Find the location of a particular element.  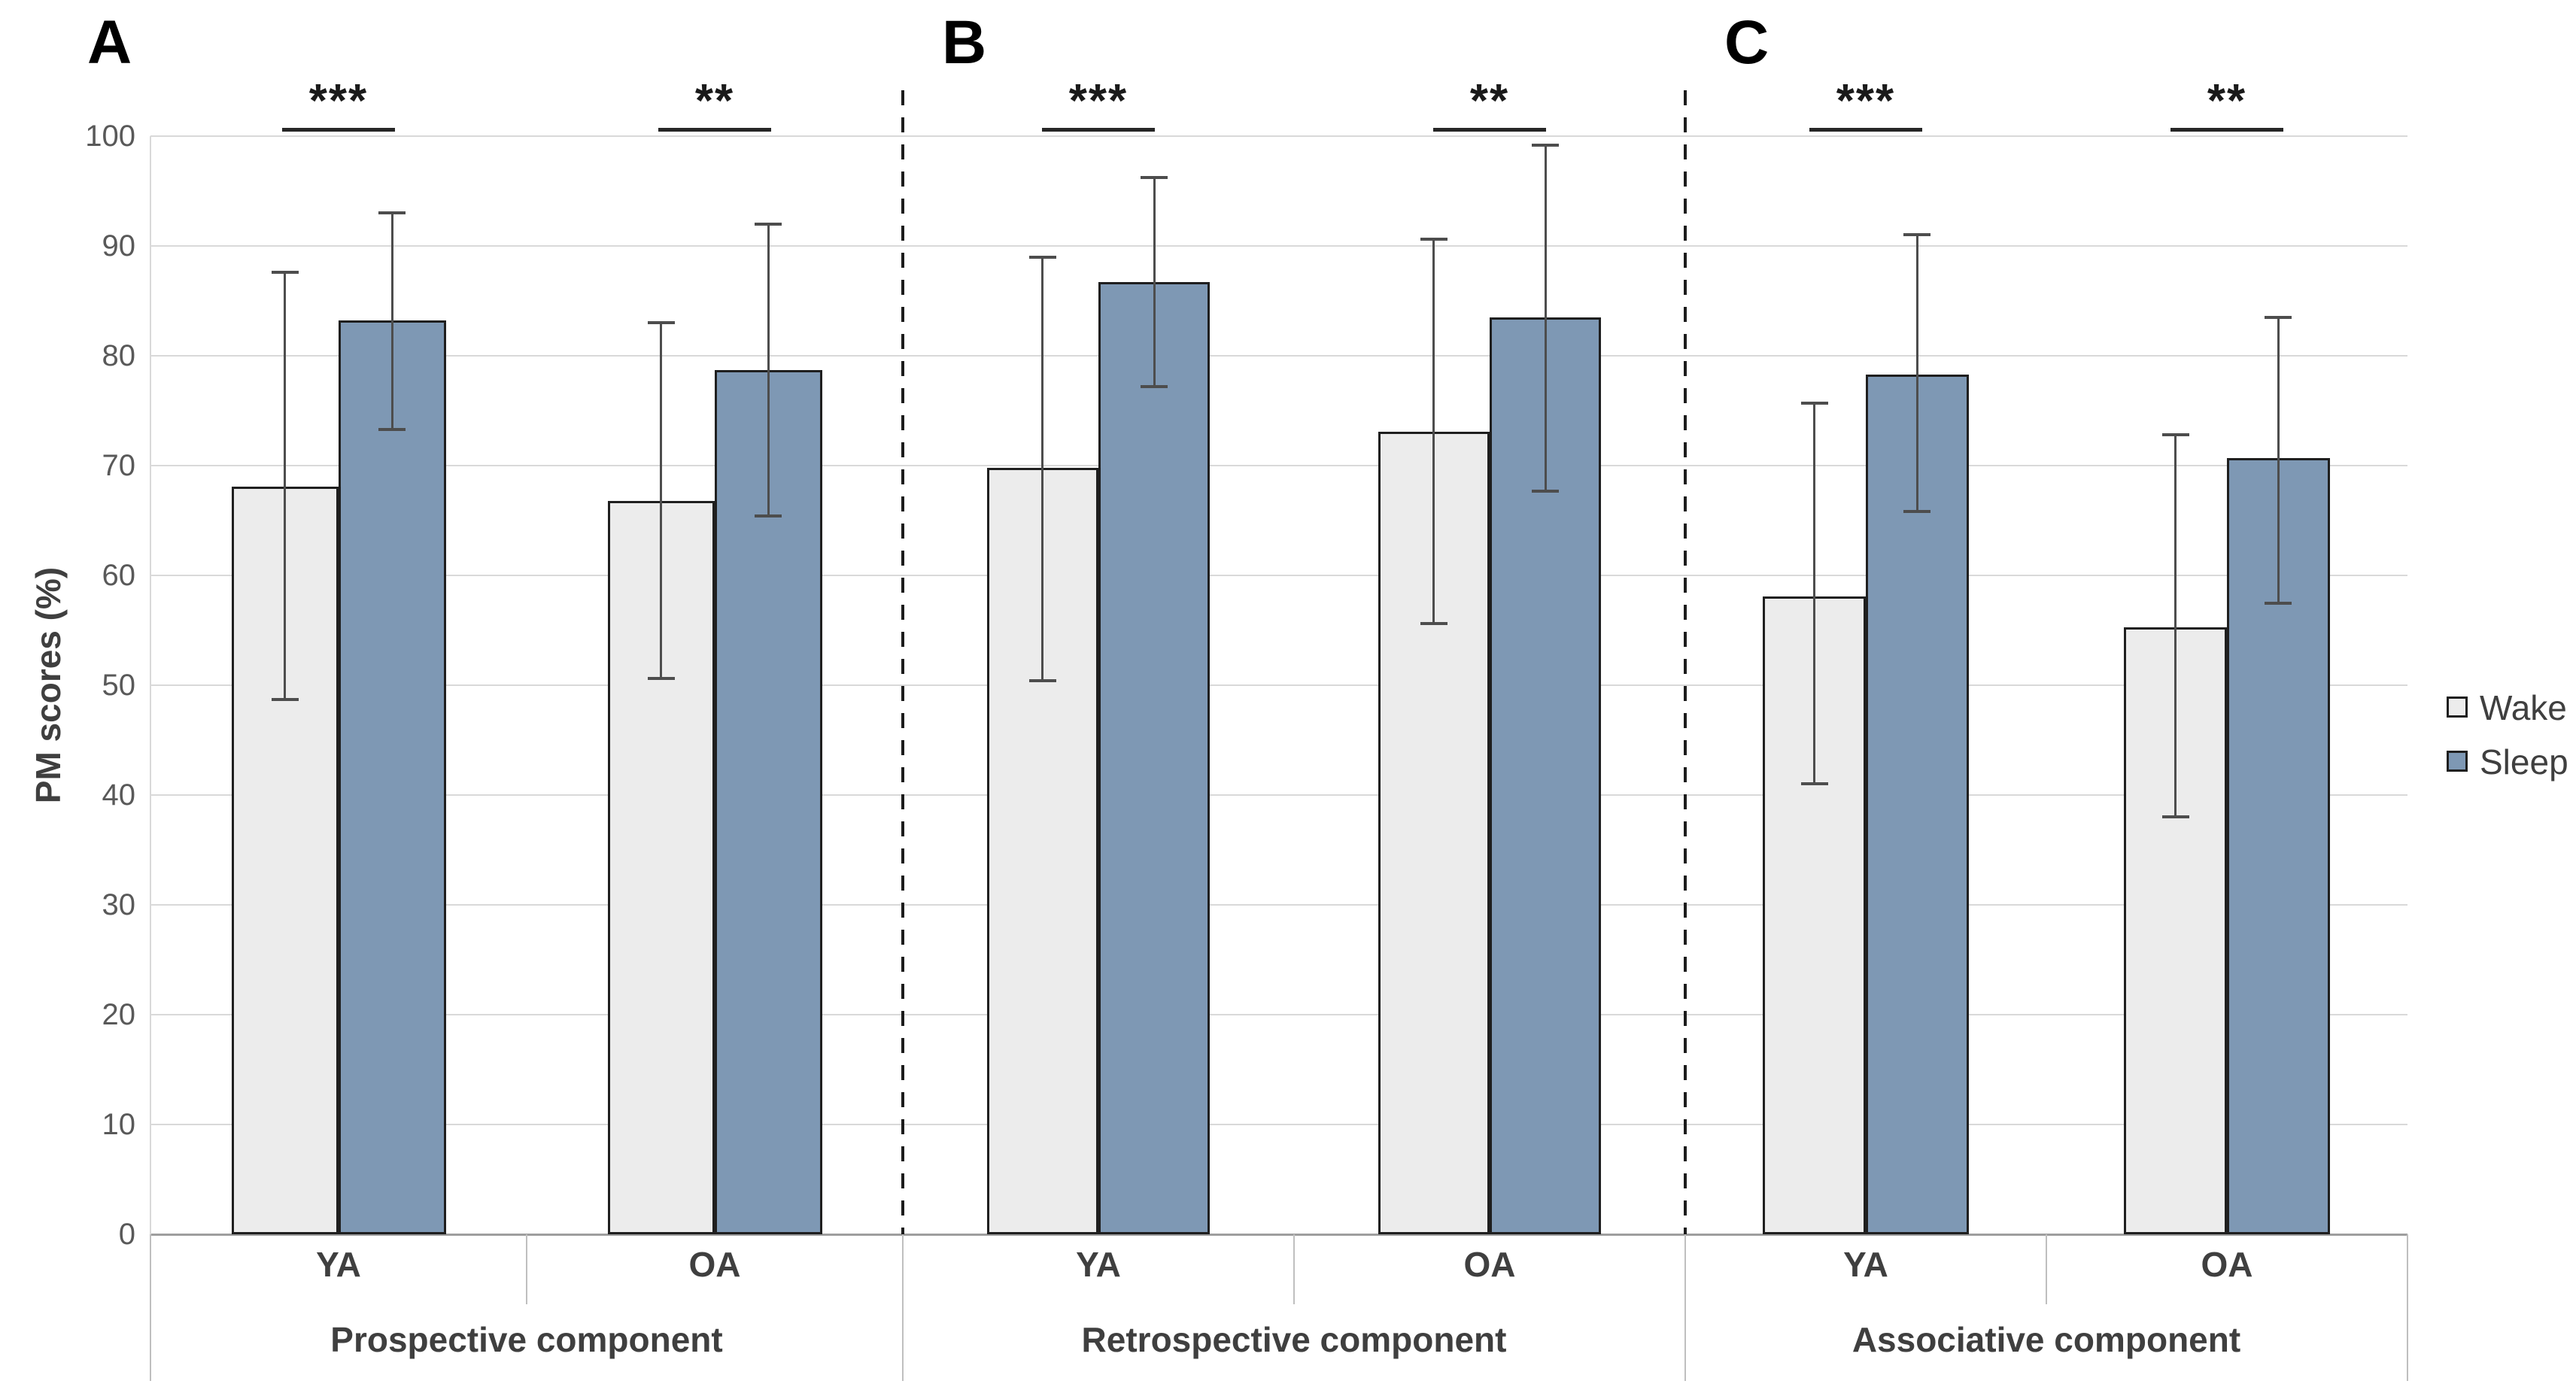

panel-letter-B: B is located at coordinates (964, 42).